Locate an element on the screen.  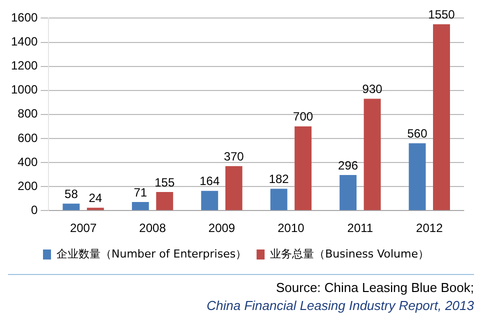
data-label: 24 is located at coordinates (95, 198).